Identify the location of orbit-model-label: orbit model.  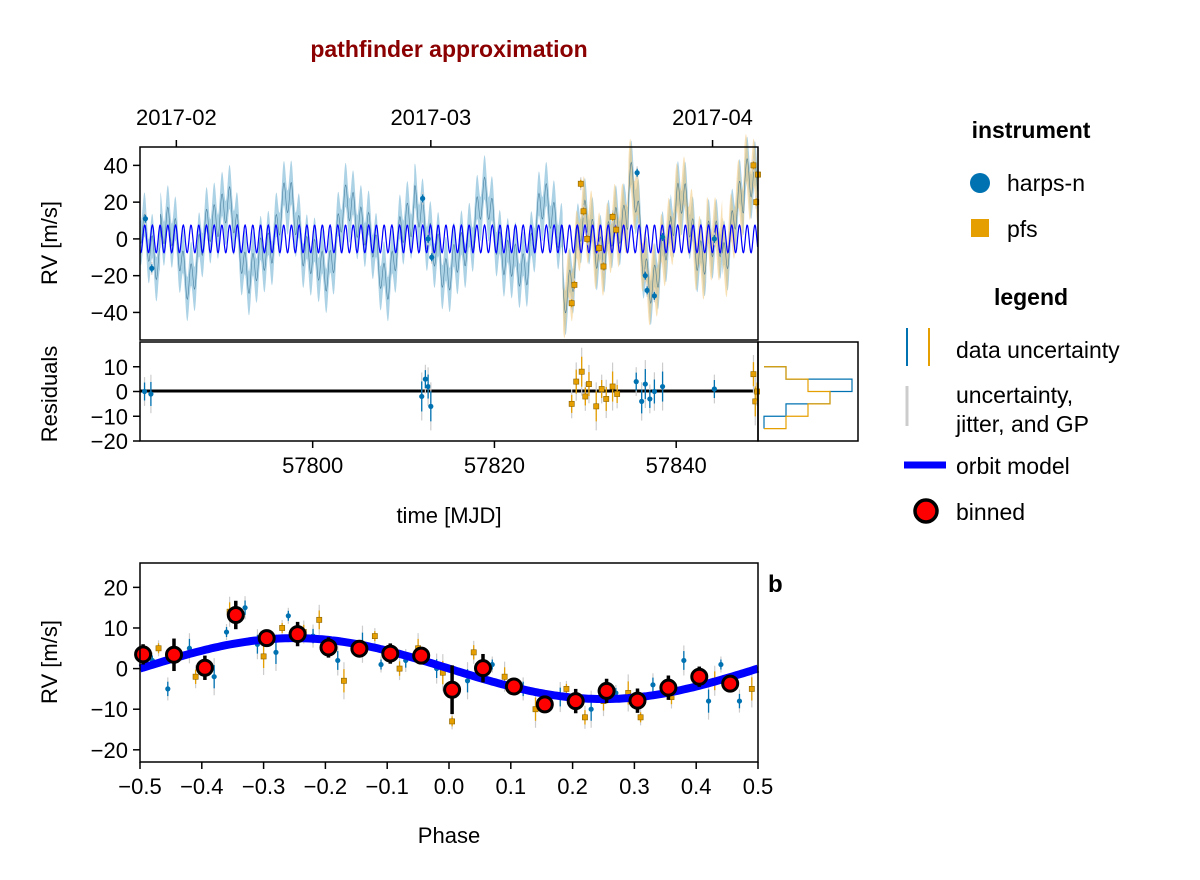
(1013, 466).